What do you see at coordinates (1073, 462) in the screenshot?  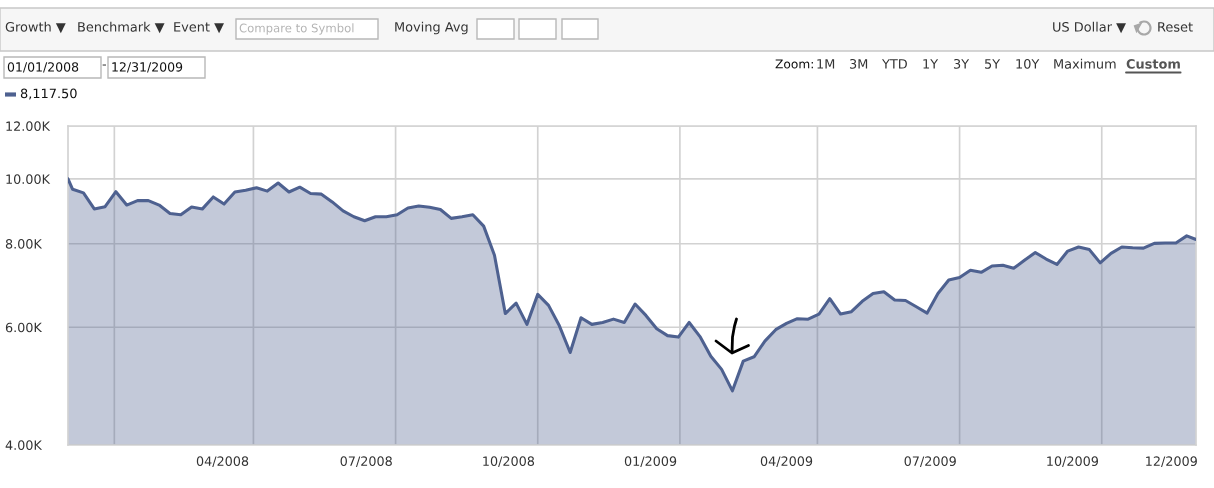 I see `x-tick-label: 10/2009` at bounding box center [1073, 462].